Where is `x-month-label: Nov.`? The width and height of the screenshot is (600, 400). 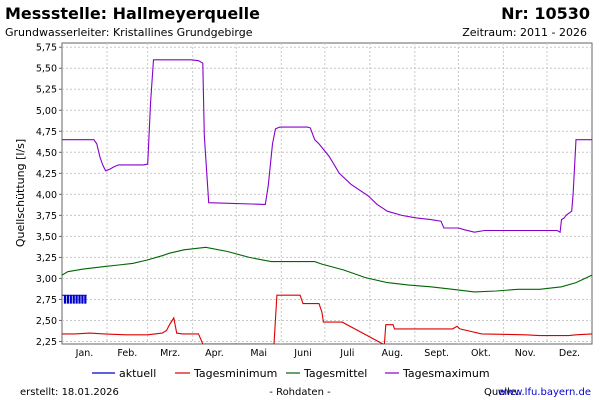 x-month-label: Nov. is located at coordinates (525, 353).